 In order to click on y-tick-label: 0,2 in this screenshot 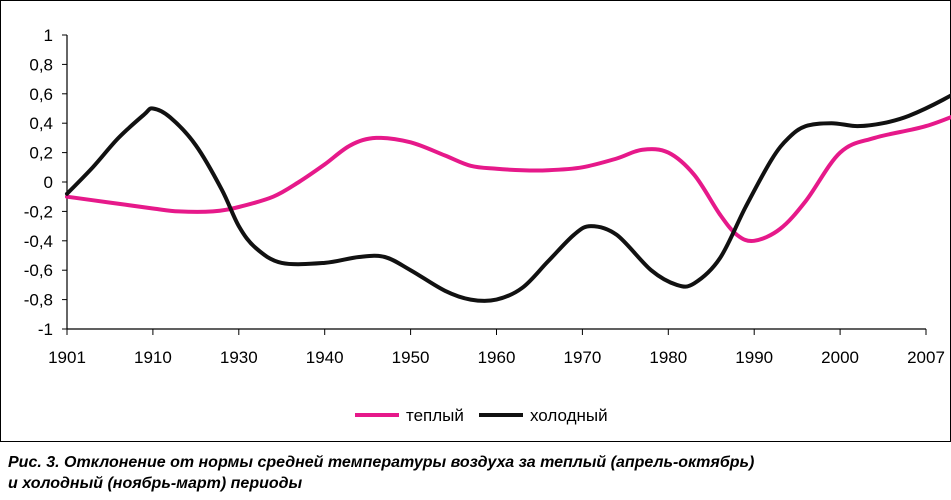, I will do `click(41, 153)`.